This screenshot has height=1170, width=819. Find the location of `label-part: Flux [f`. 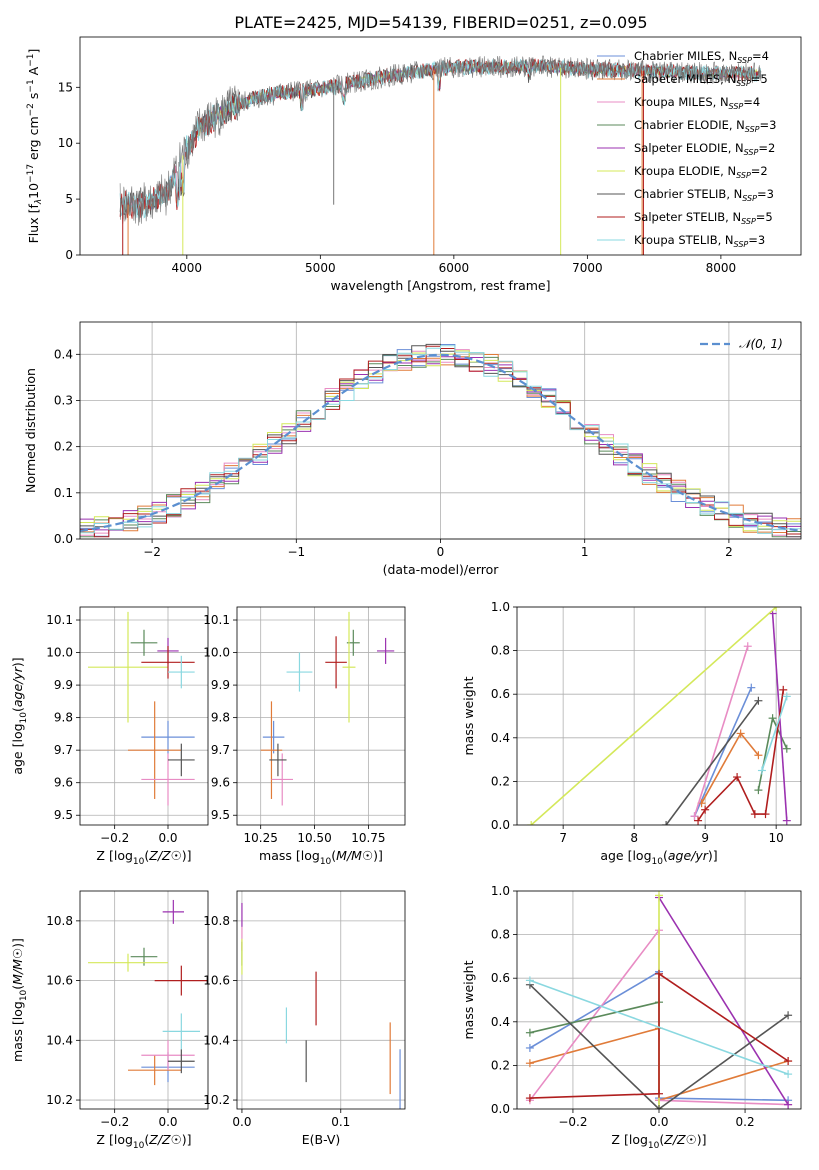

label-part: Flux [f is located at coordinates (33, 224).